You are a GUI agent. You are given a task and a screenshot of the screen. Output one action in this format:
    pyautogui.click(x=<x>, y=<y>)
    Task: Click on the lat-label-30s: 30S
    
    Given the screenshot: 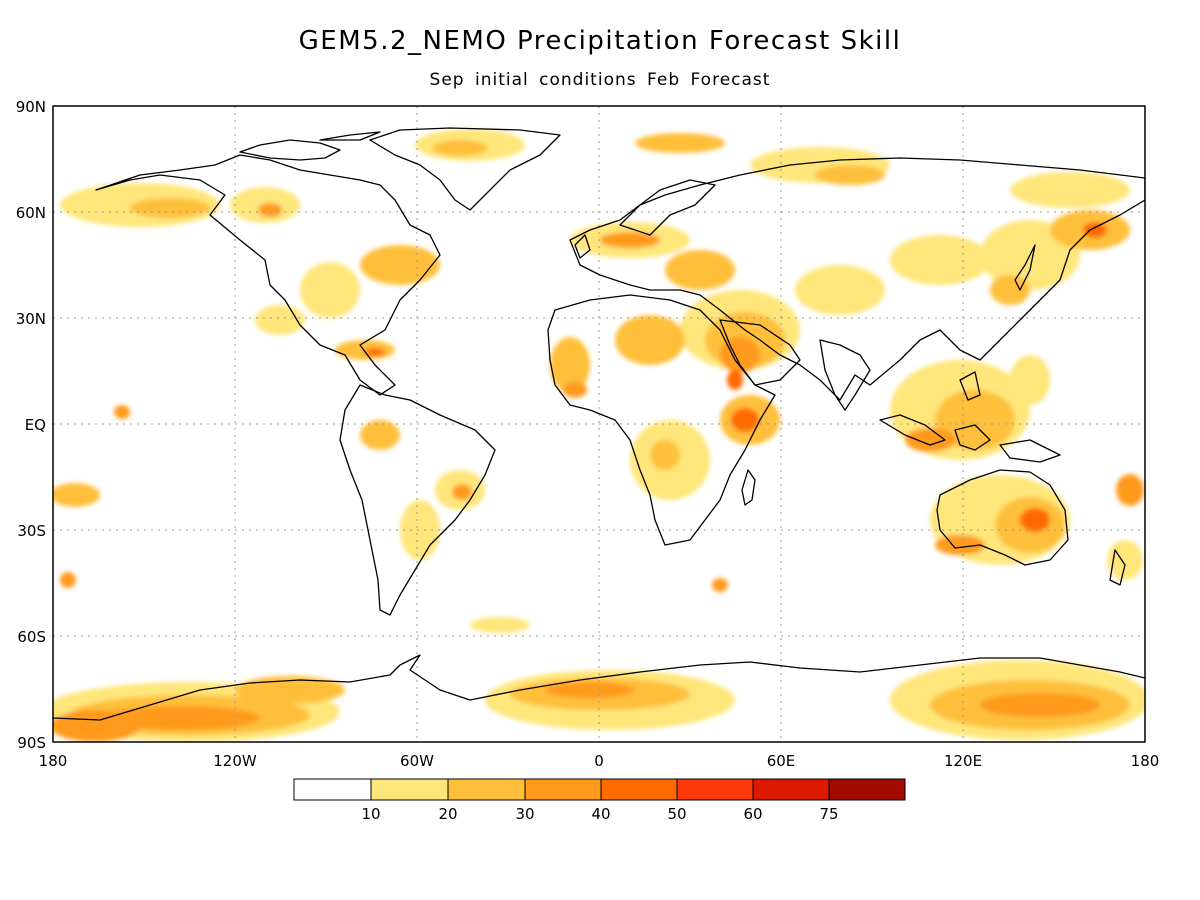 What is the action you would take?
    pyautogui.click(x=31, y=531)
    